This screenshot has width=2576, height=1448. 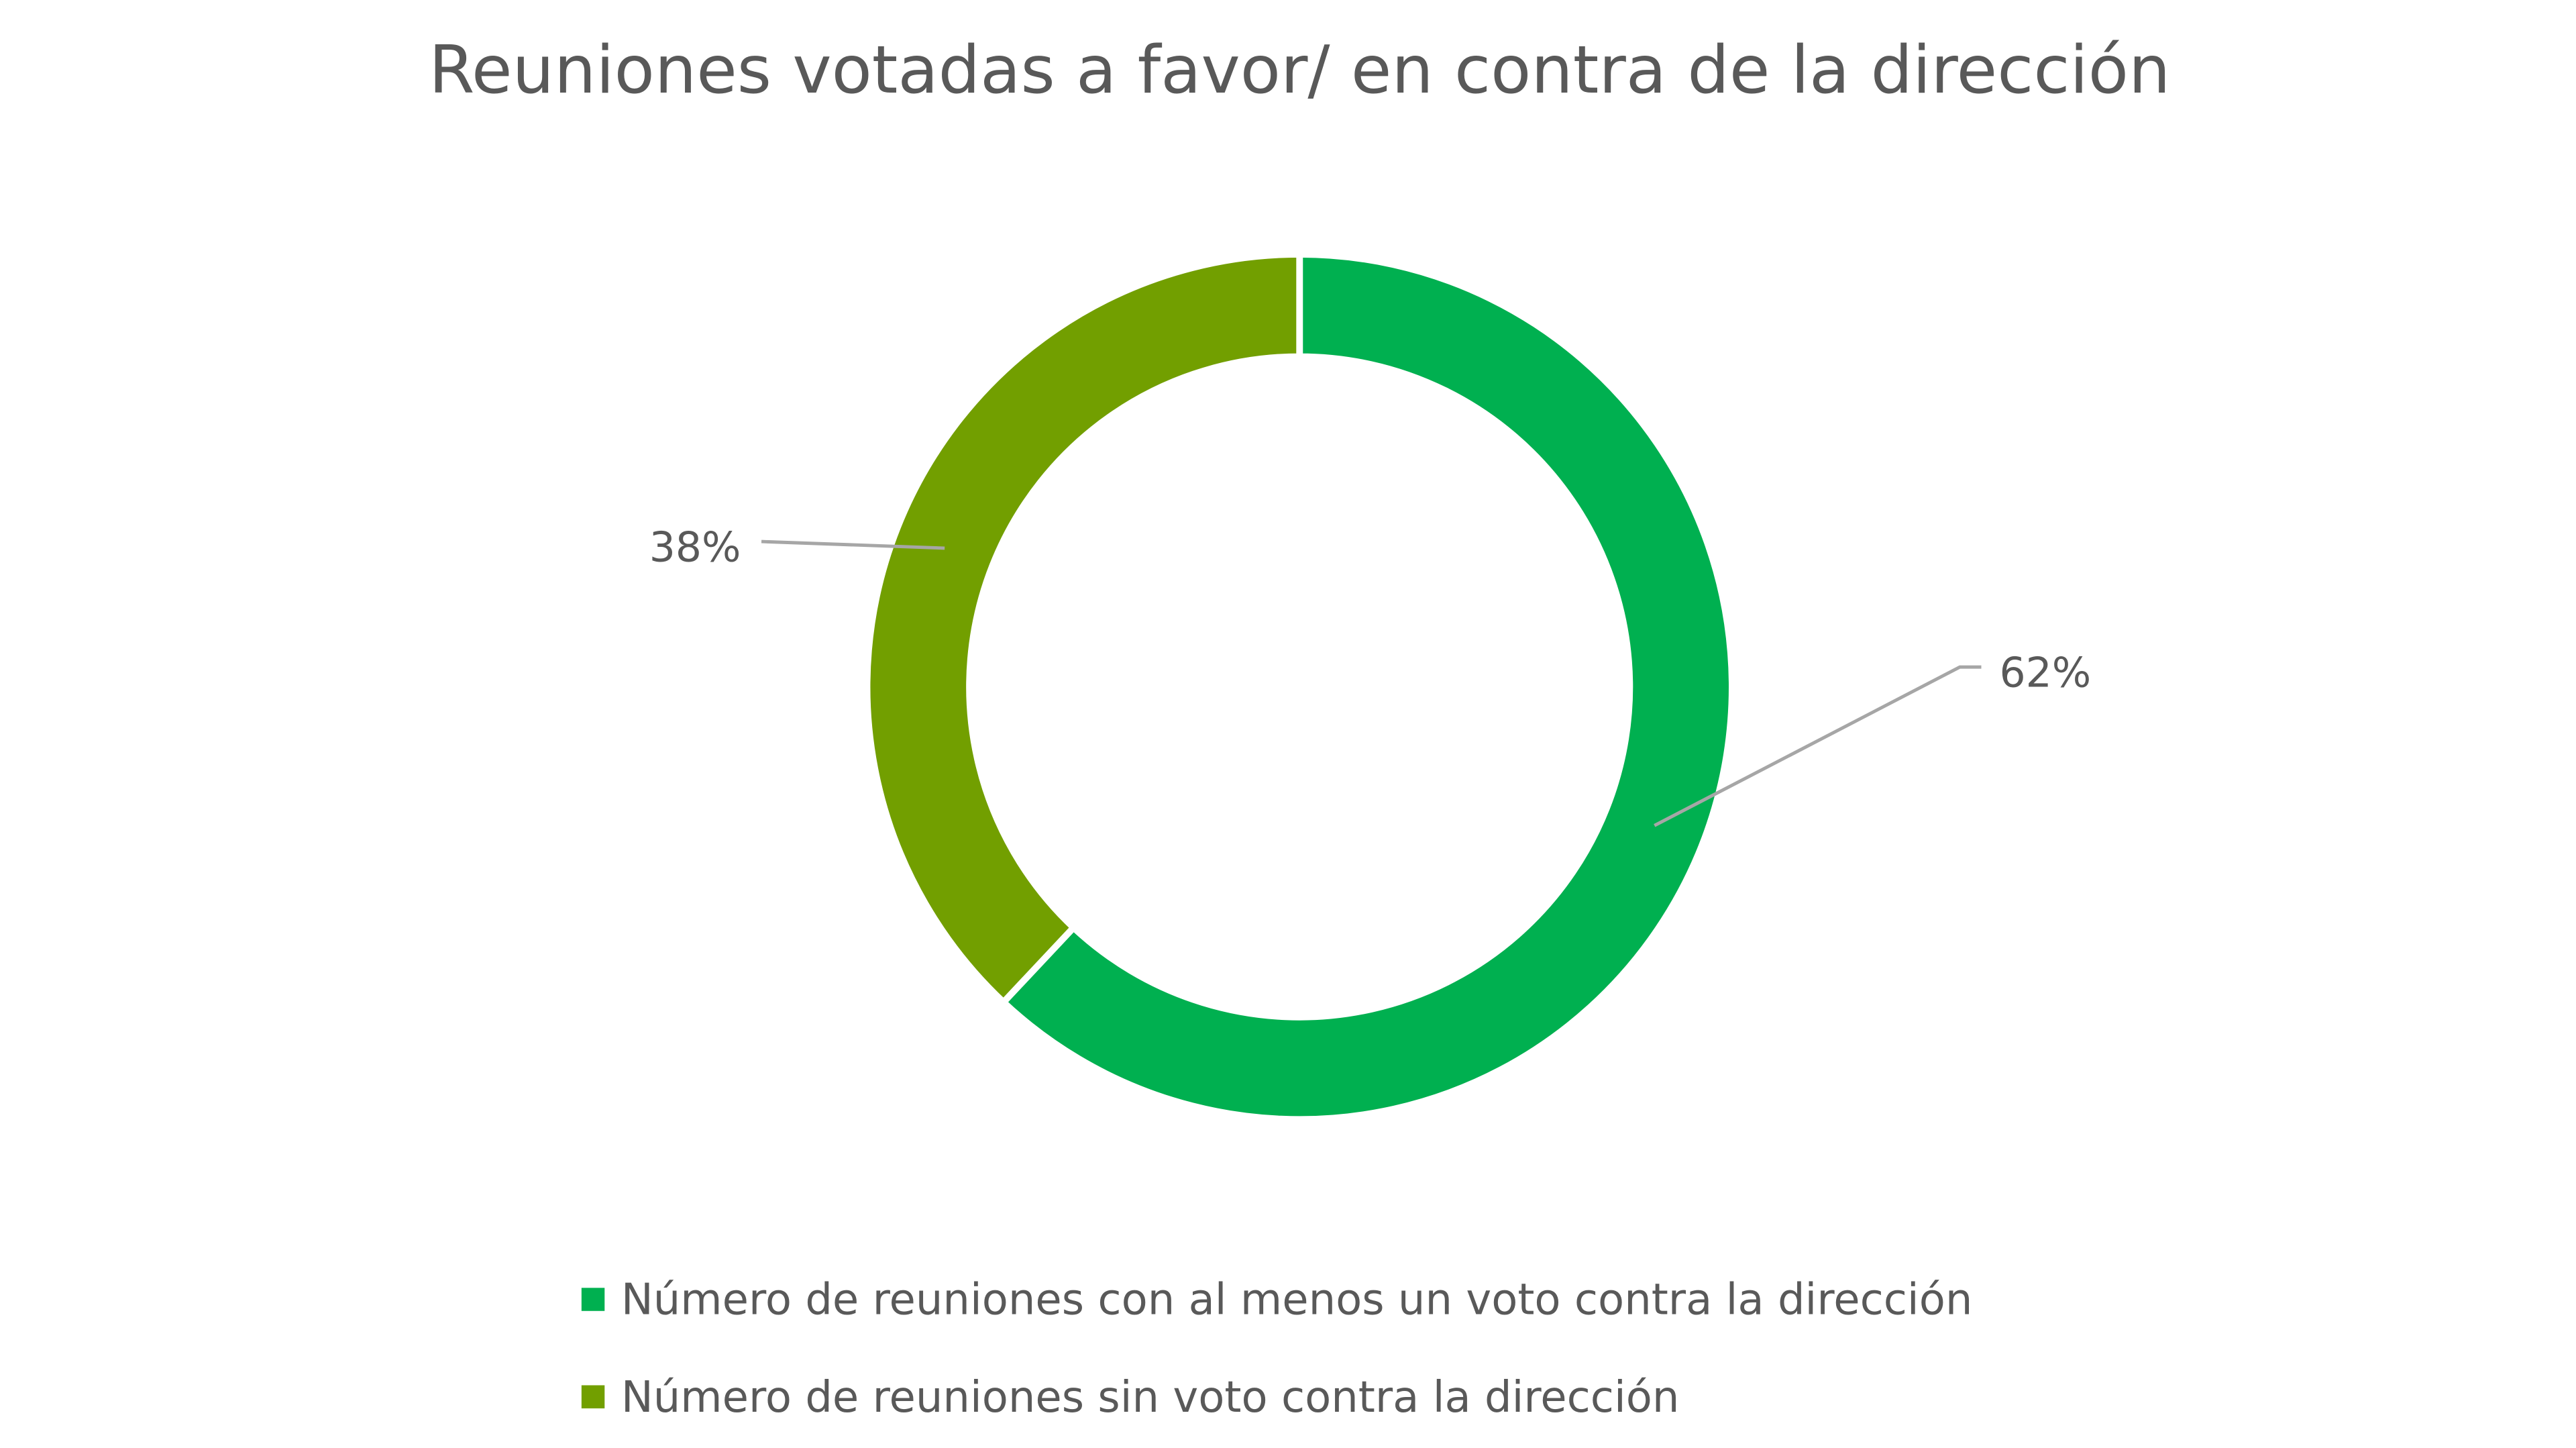 What do you see at coordinates (695, 547) in the screenshot?
I see `data-label-1: 38%` at bounding box center [695, 547].